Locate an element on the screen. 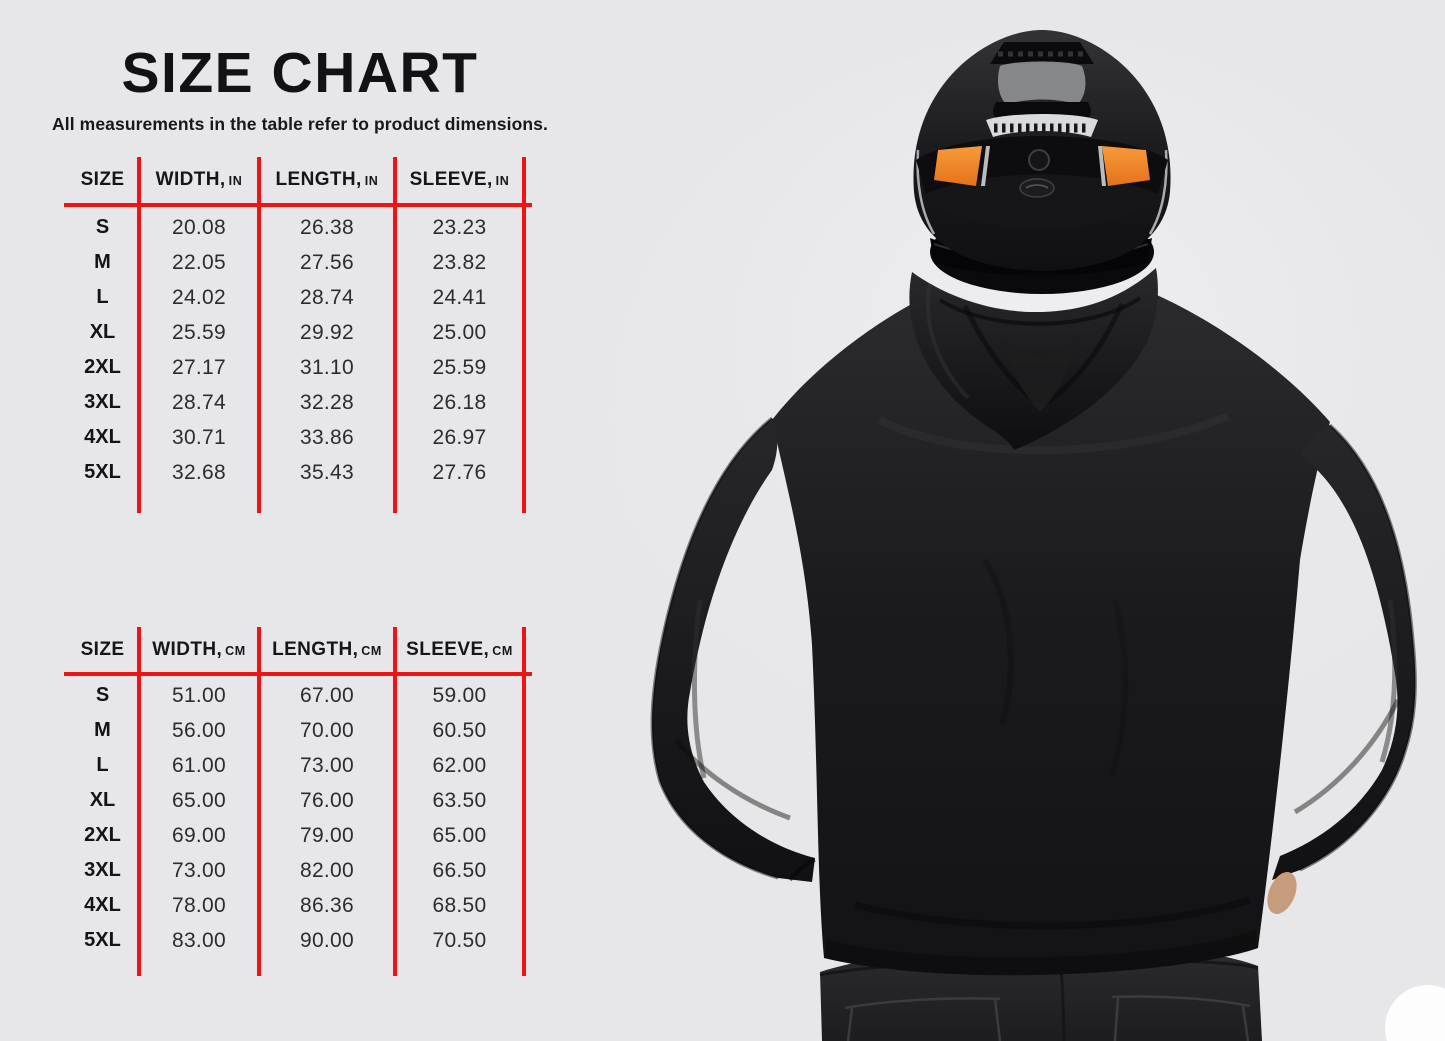 The height and width of the screenshot is (1041, 1445). width-cell: 56.00 is located at coordinates (199, 730).